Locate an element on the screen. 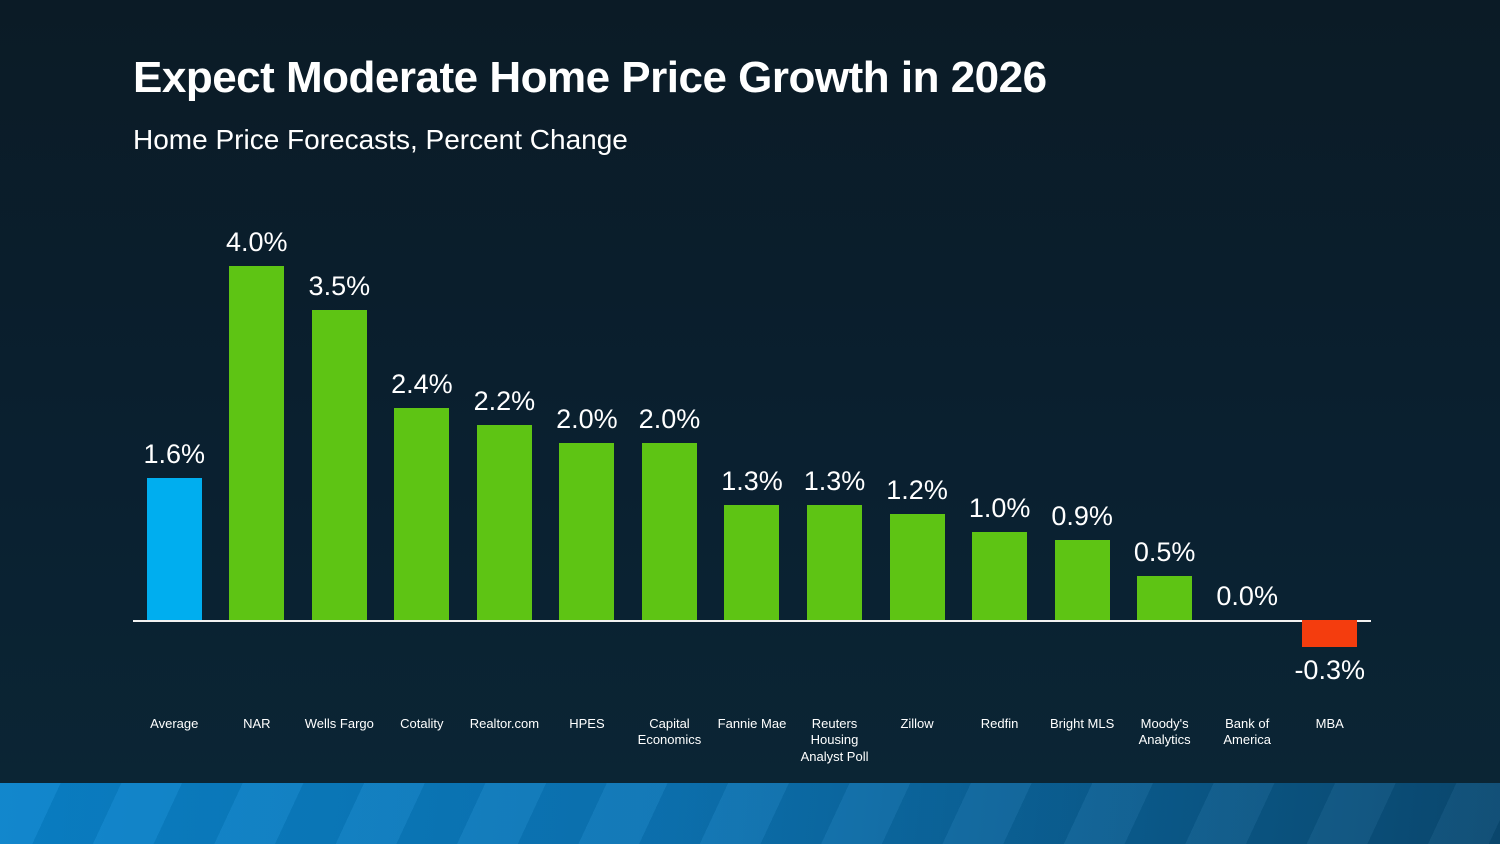 This screenshot has width=1500, height=844. value-label-reuters-housing-analyst-poll: 1.3% is located at coordinates (834, 480).